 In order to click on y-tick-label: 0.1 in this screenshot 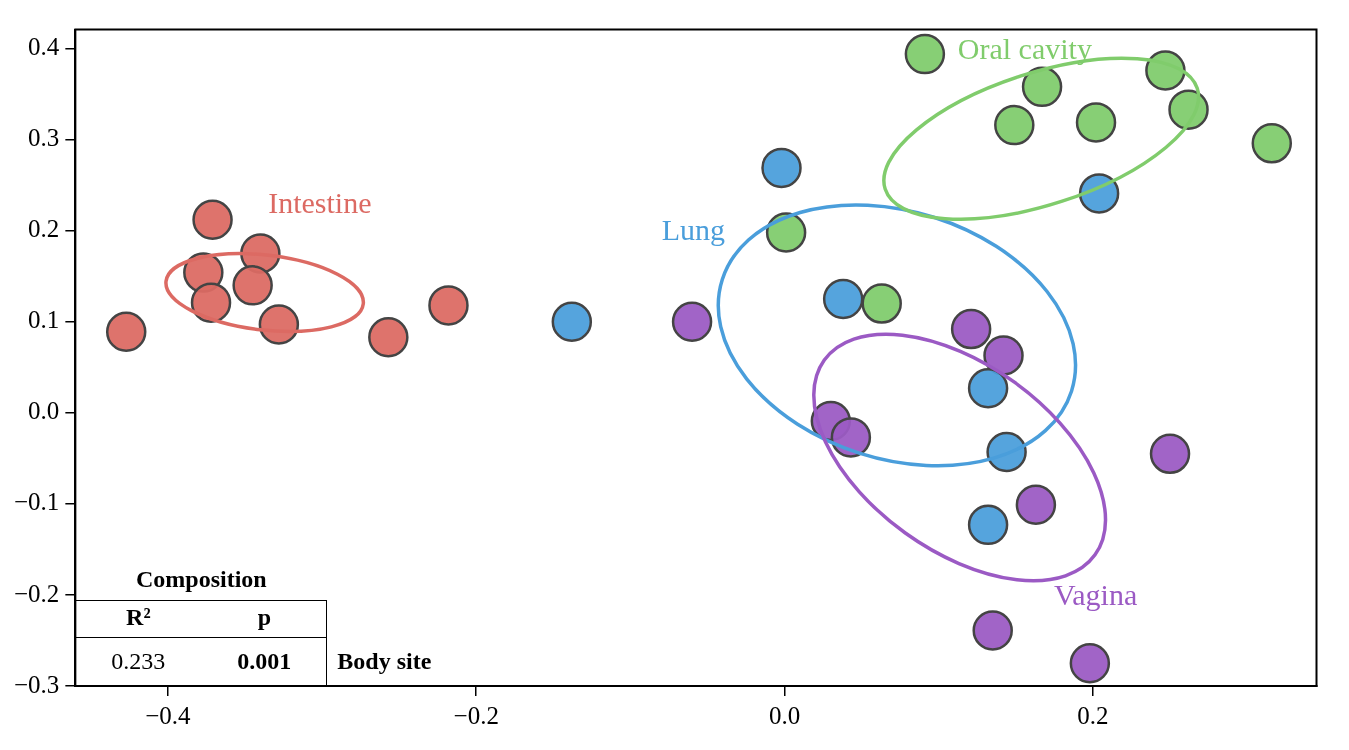, I will do `click(44, 320)`.